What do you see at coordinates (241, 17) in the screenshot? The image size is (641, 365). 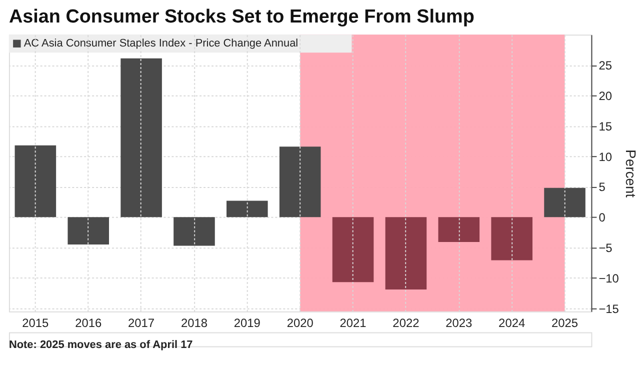 I see `chart-title: Asian Consumer Stocks Set to Emerge From Slump` at bounding box center [241, 17].